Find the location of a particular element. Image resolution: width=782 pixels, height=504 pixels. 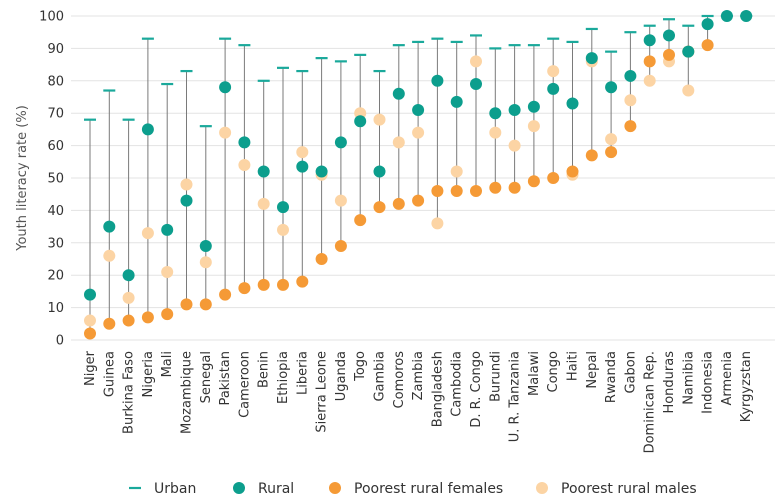

x-category-label: Bangladesh is located at coordinates (437, 389).